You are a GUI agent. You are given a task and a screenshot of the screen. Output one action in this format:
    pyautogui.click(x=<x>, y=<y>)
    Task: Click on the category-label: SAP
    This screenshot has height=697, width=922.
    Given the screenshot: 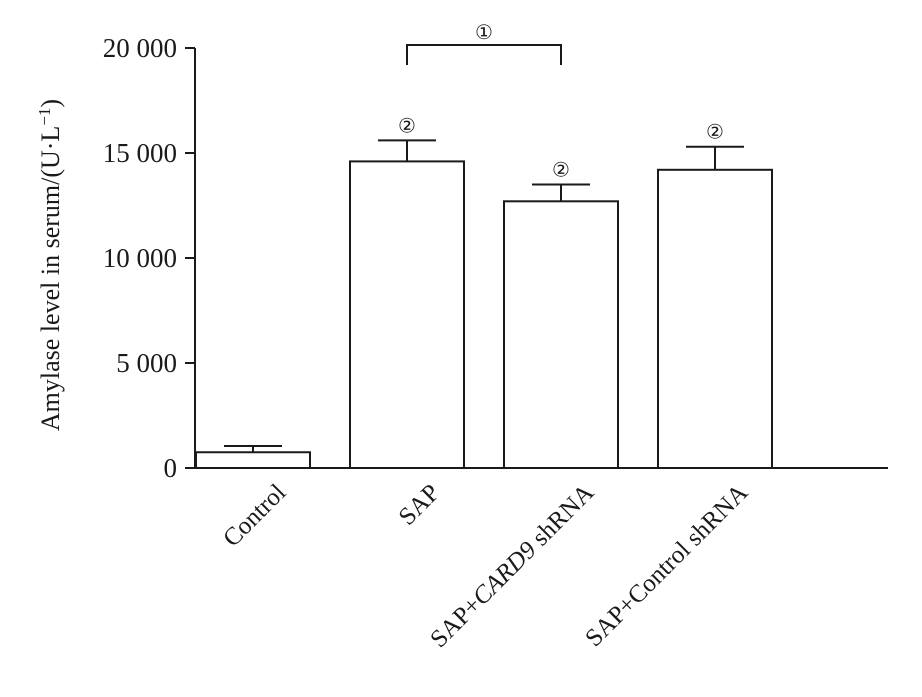 What is the action you would take?
    pyautogui.click(x=420, y=505)
    